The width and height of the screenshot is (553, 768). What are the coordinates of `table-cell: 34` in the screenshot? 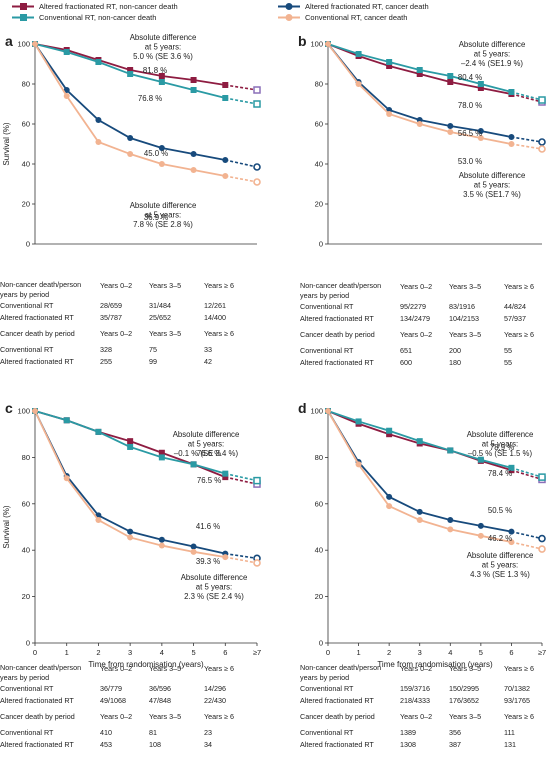 It's located at (208, 744).